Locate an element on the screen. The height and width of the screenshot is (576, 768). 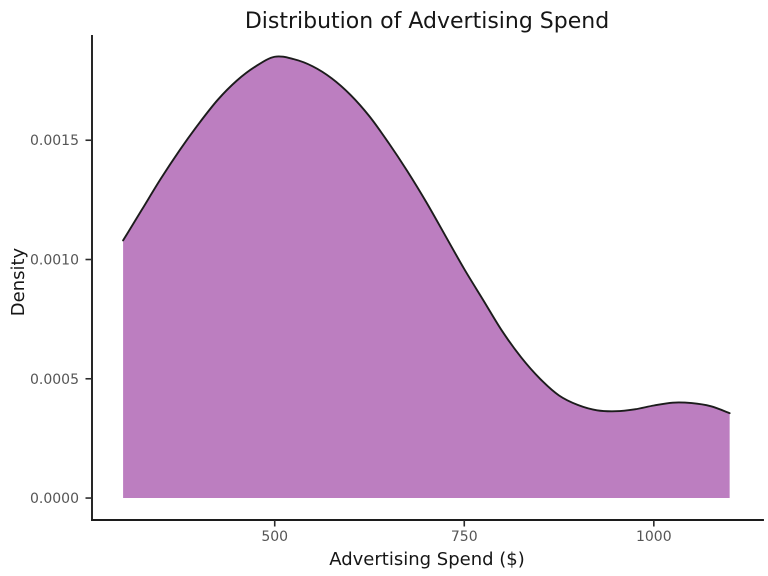
chart-title: Distribution of Advertising Spend is located at coordinates (427, 21).